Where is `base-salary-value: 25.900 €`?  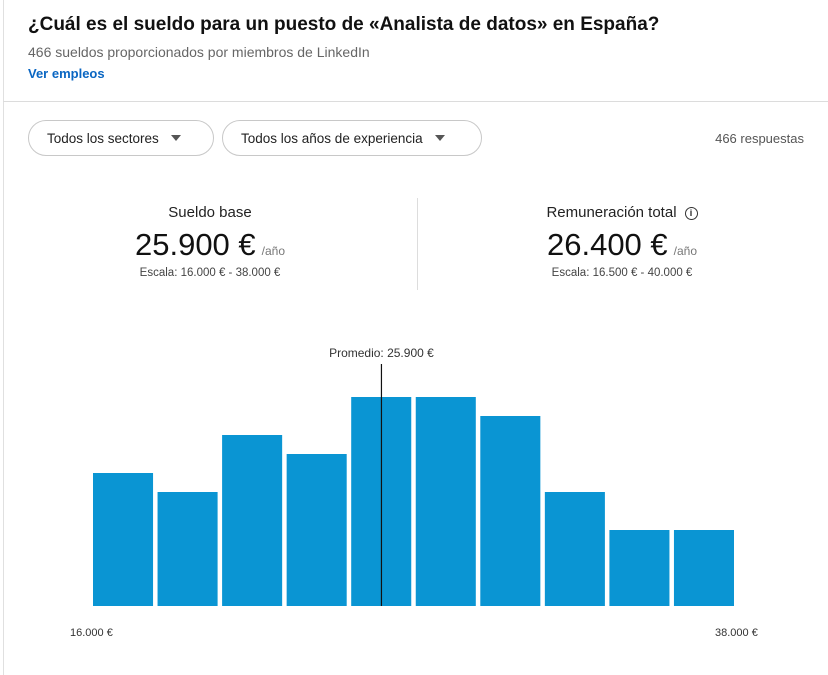 base-salary-value: 25.900 € is located at coordinates (195, 244).